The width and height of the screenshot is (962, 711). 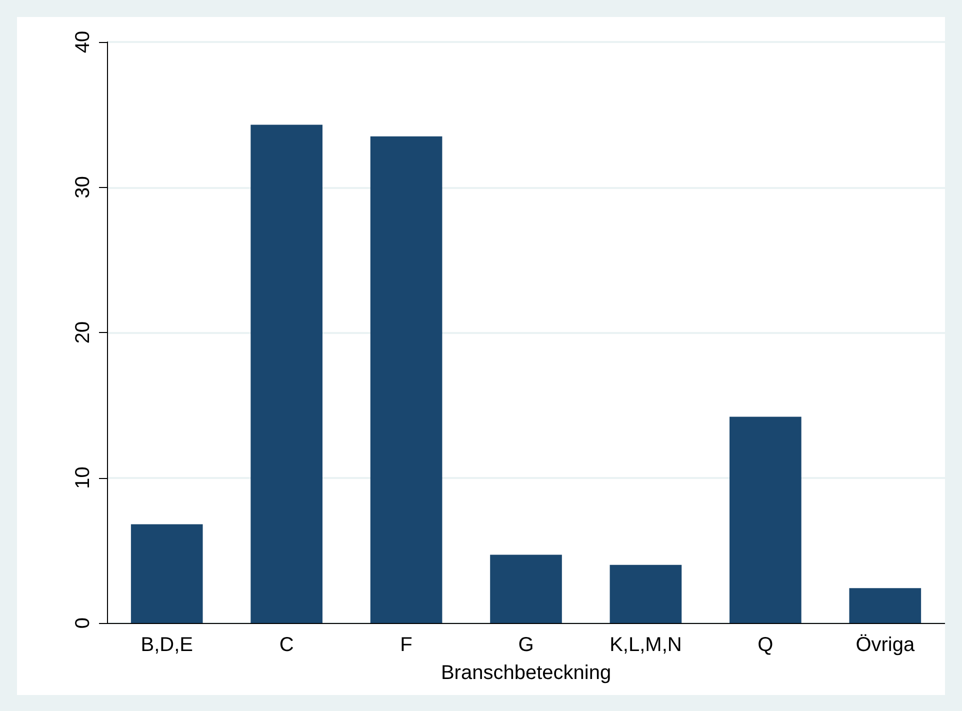 What do you see at coordinates (83, 332) in the screenshot?
I see `y-tick-label: 20` at bounding box center [83, 332].